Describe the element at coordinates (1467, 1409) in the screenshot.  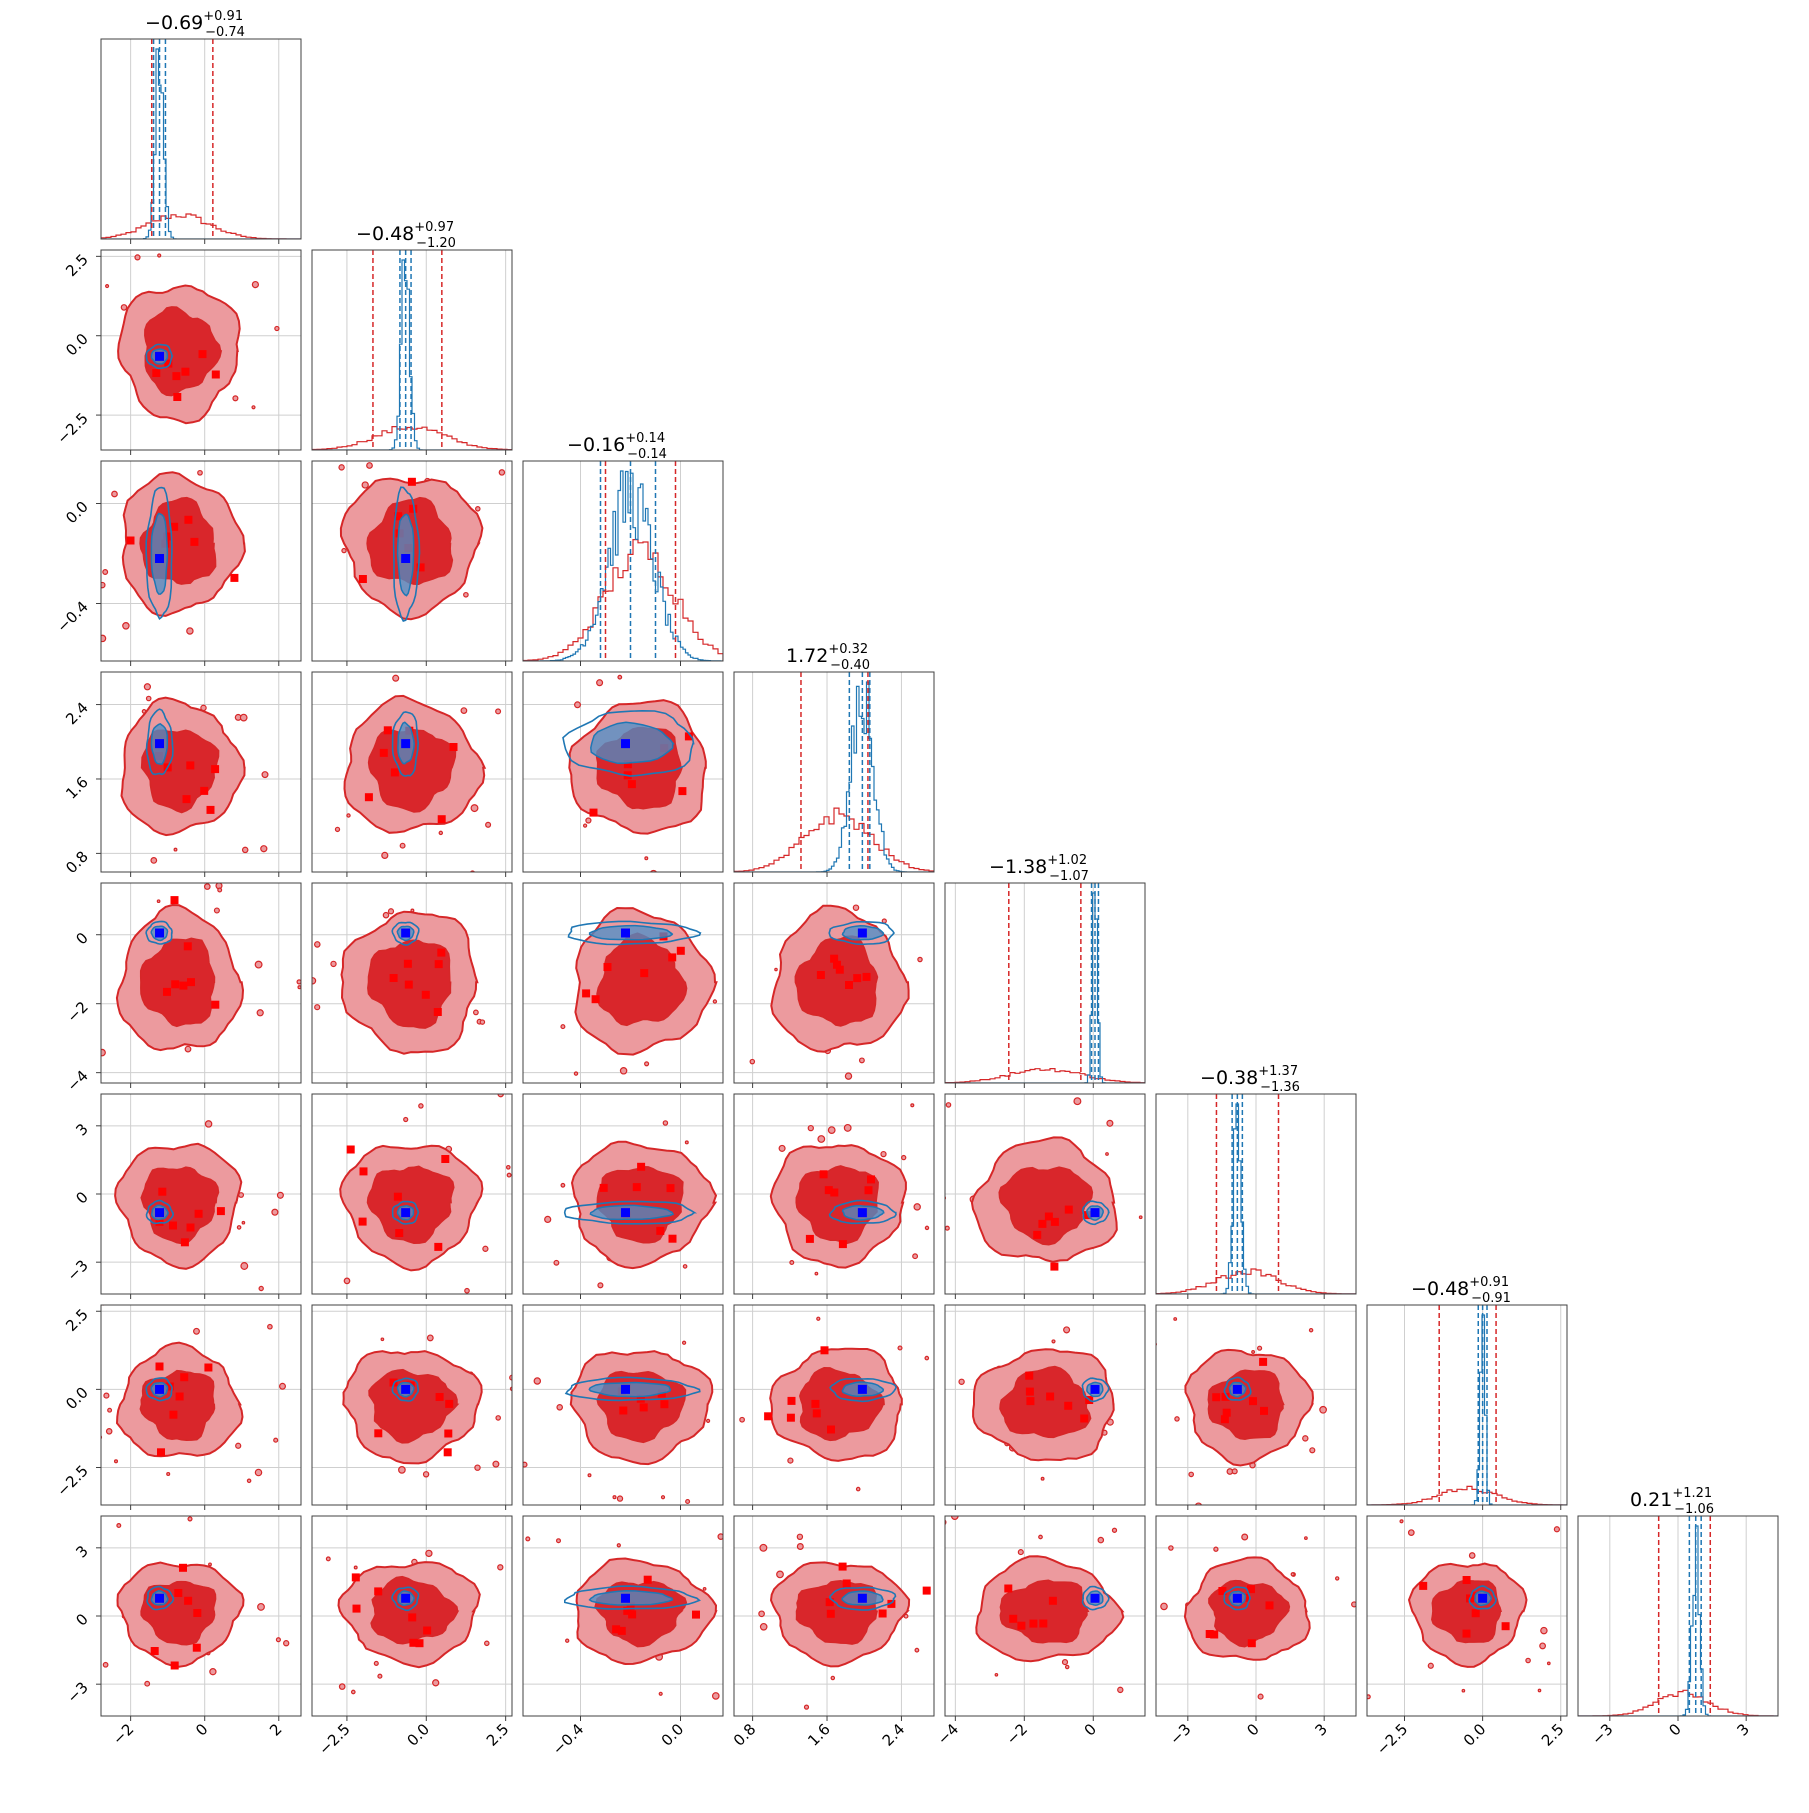
I see `blue-marginal-histogram` at that location.